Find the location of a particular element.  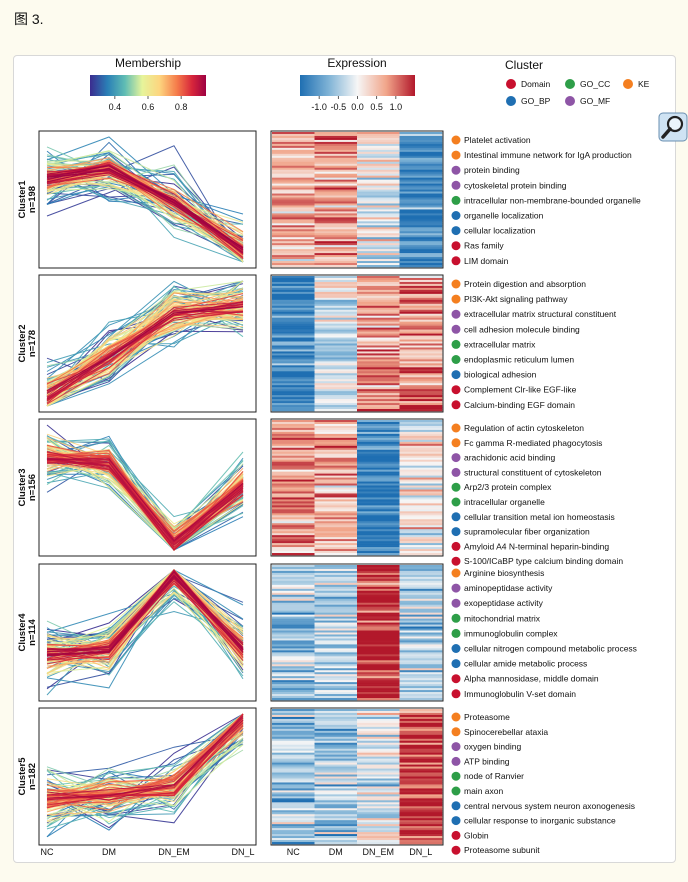

zoom-button is located at coordinates (673, 127).